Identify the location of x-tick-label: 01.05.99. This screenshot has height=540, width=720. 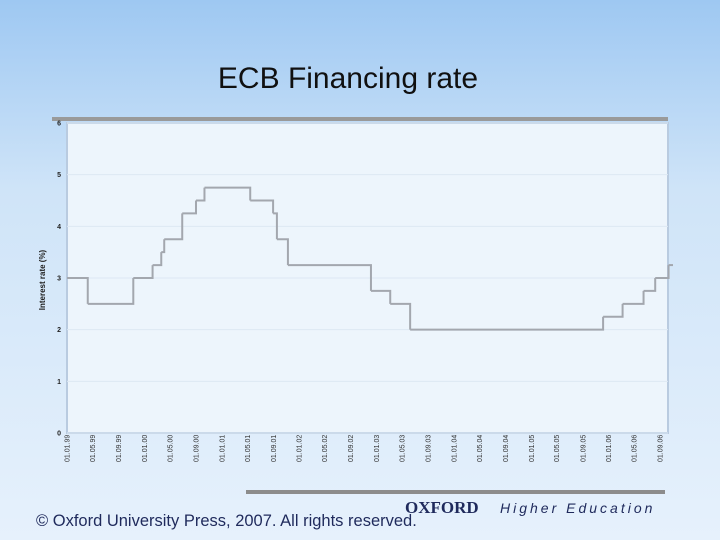
(93, 448).